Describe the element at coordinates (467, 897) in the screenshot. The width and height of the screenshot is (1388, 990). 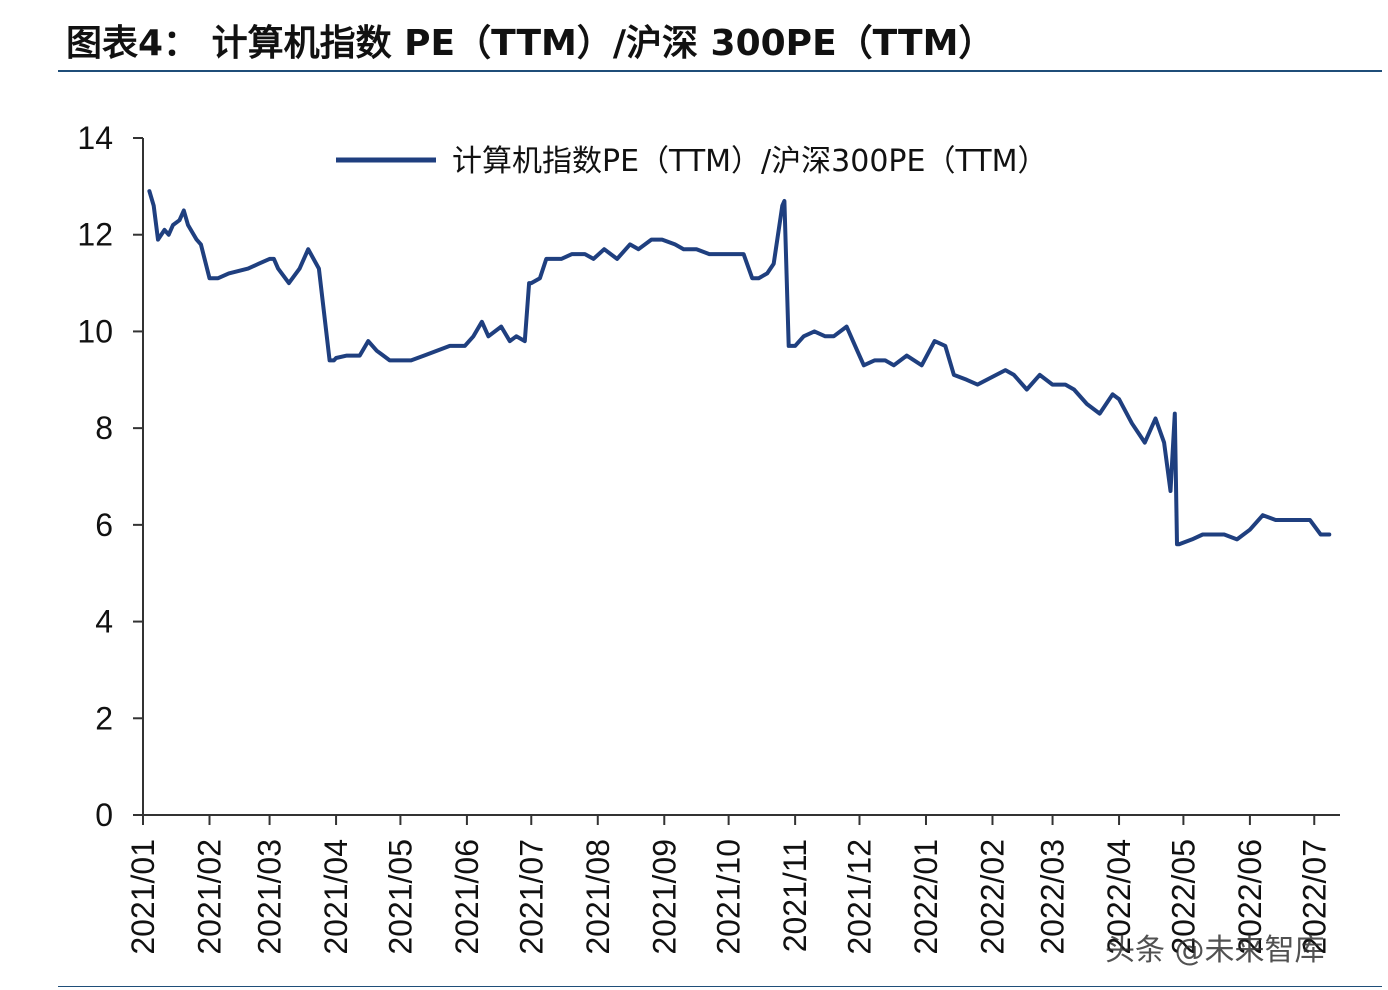
I see `x-tick-label: 2021/06` at that location.